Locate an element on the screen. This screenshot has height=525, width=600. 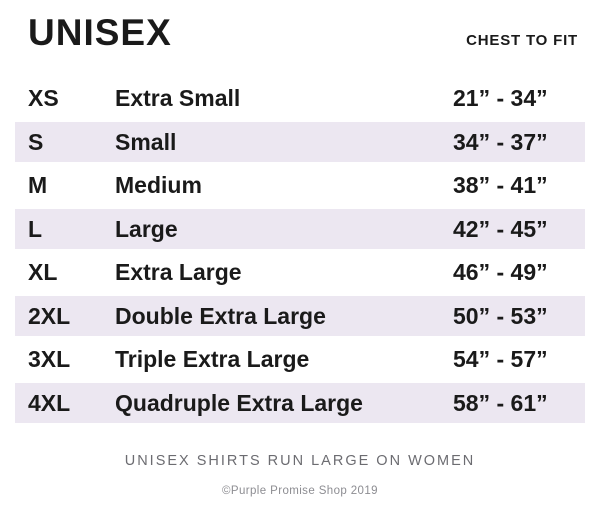
size-name-cell: Medium is located at coordinates (158, 185).